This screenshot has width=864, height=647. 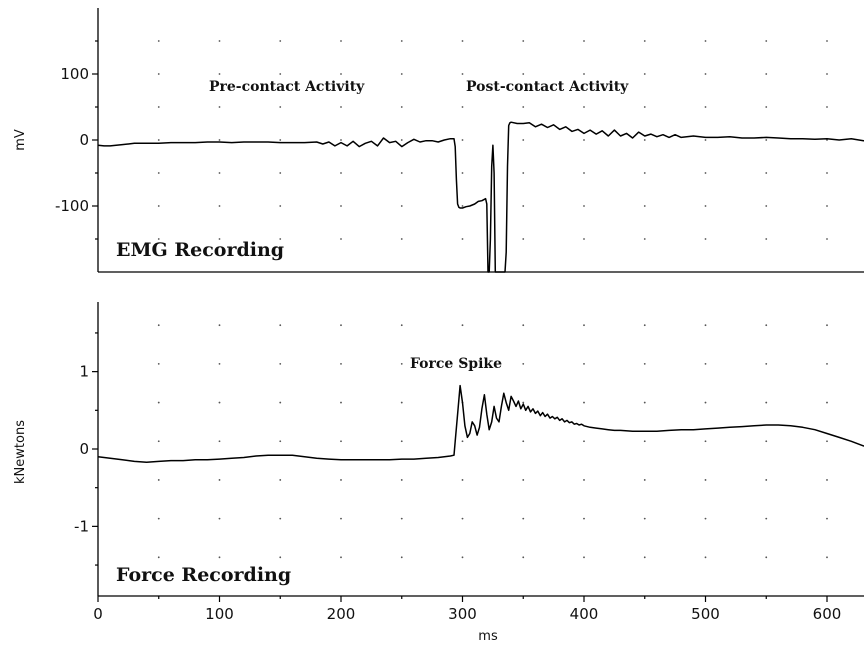 I want to click on post-contact-label: Post-contact Activity, so click(x=547, y=87).